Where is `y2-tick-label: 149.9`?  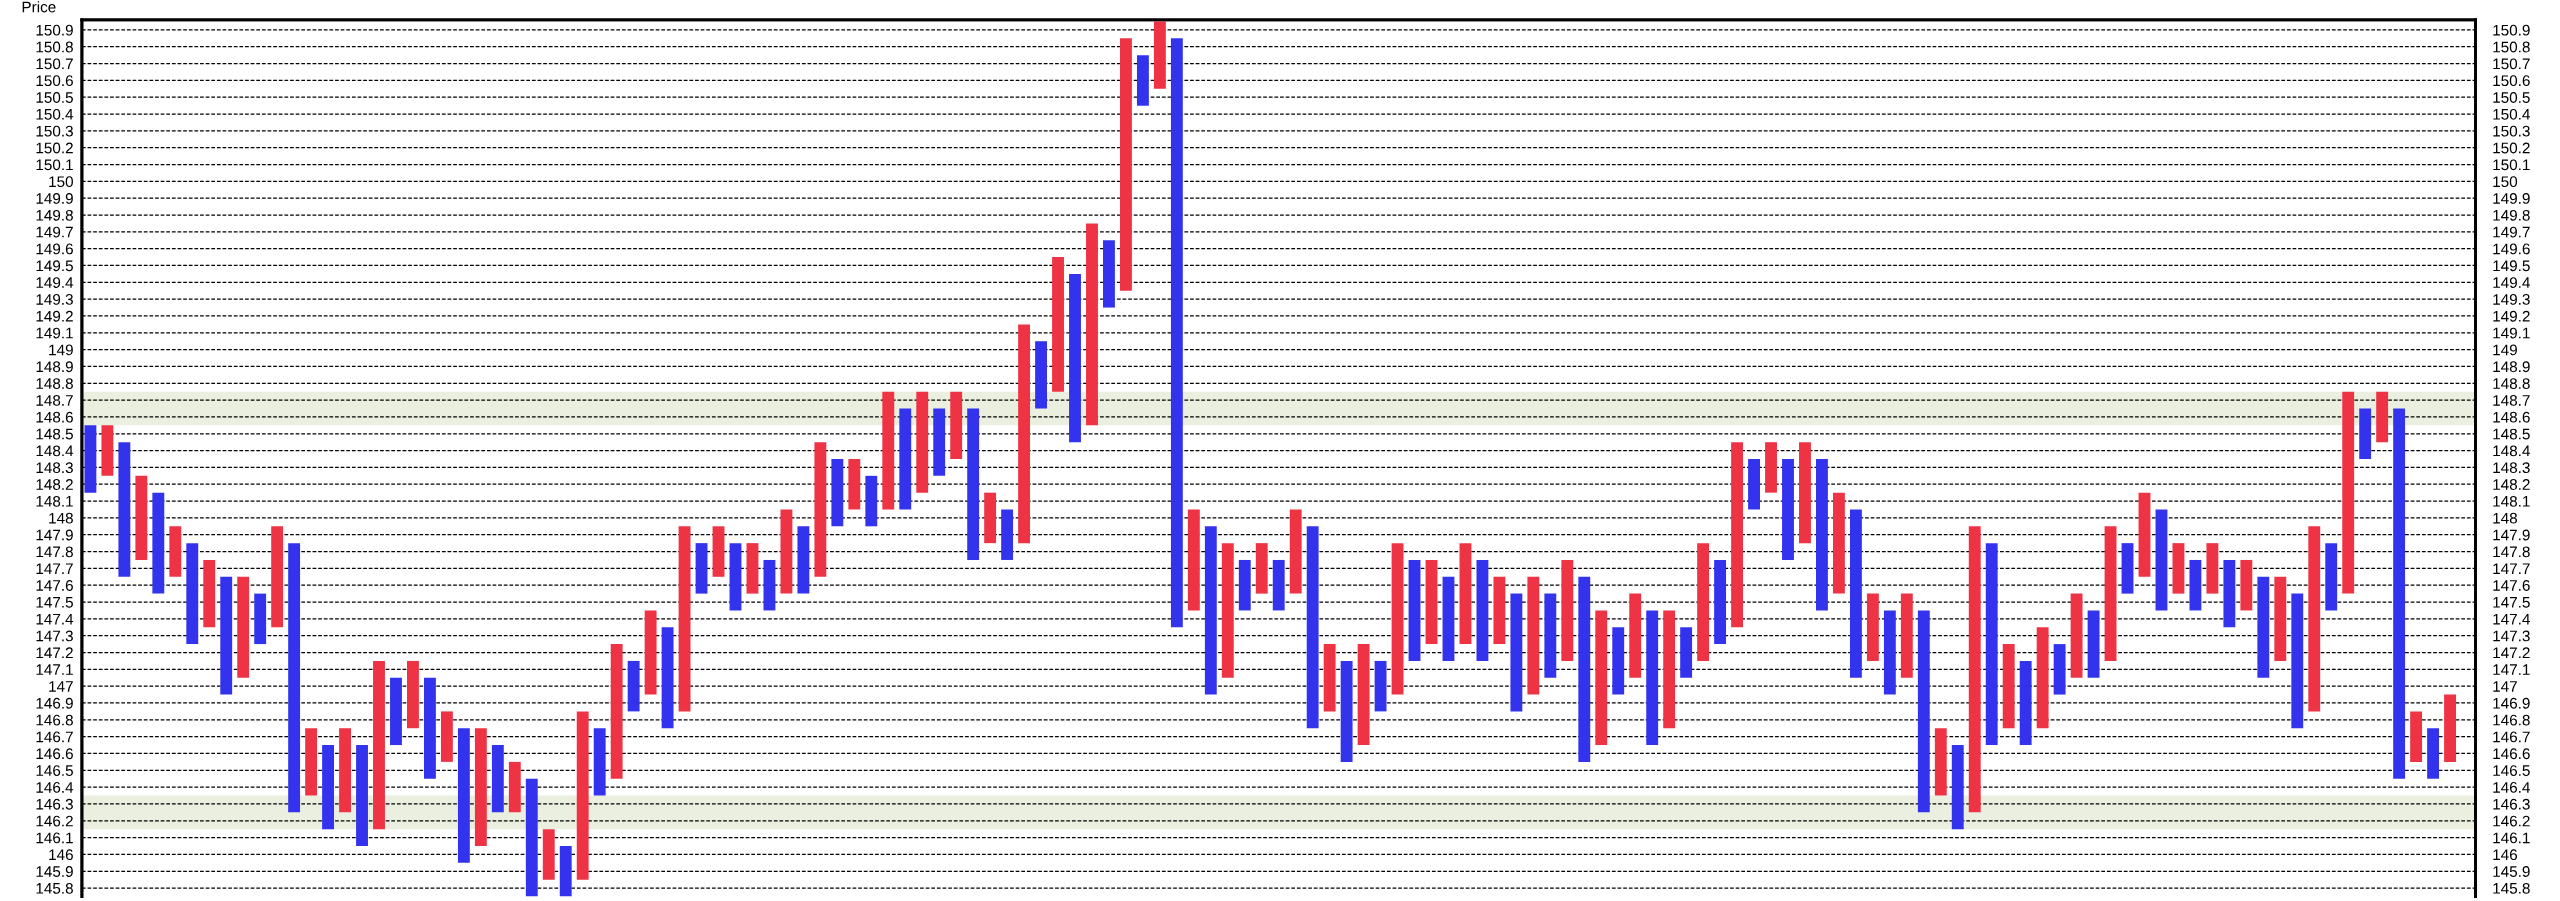
y2-tick-label: 149.9 is located at coordinates (2511, 198).